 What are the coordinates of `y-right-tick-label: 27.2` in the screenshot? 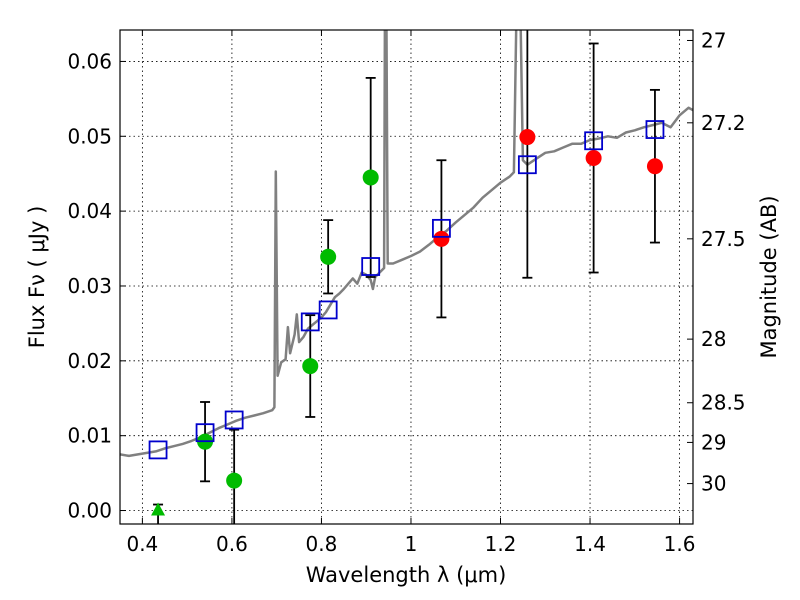 It's located at (723, 123).